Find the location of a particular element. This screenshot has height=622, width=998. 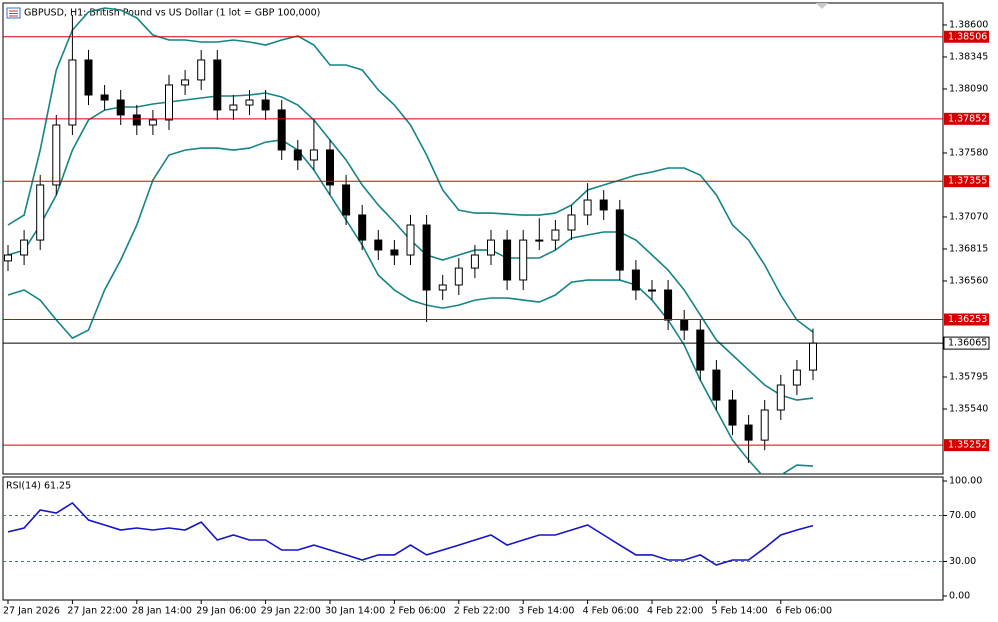

x-tick-label: 27 Jan 22:00 is located at coordinates (97, 611).